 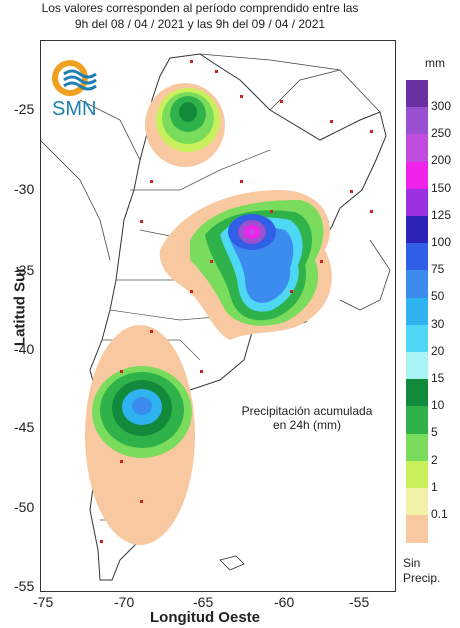 I want to click on legend-label: 250, so click(x=441, y=133).